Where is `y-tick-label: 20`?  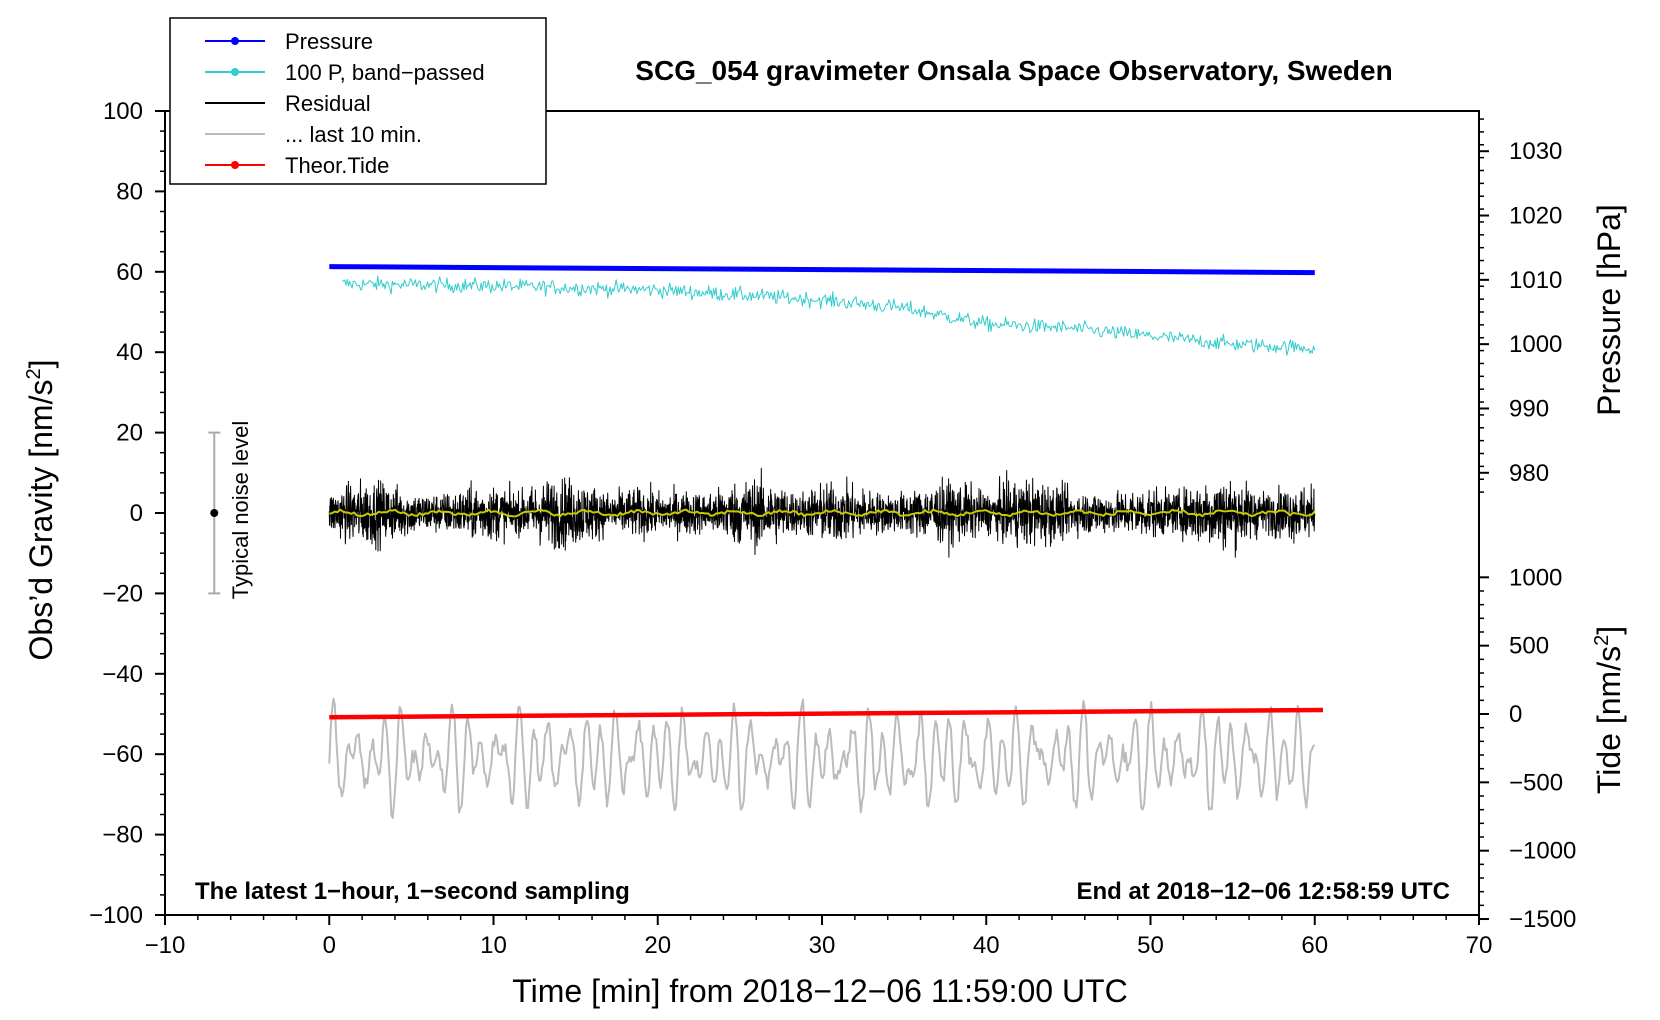 y-tick-label: 20 is located at coordinates (129, 433).